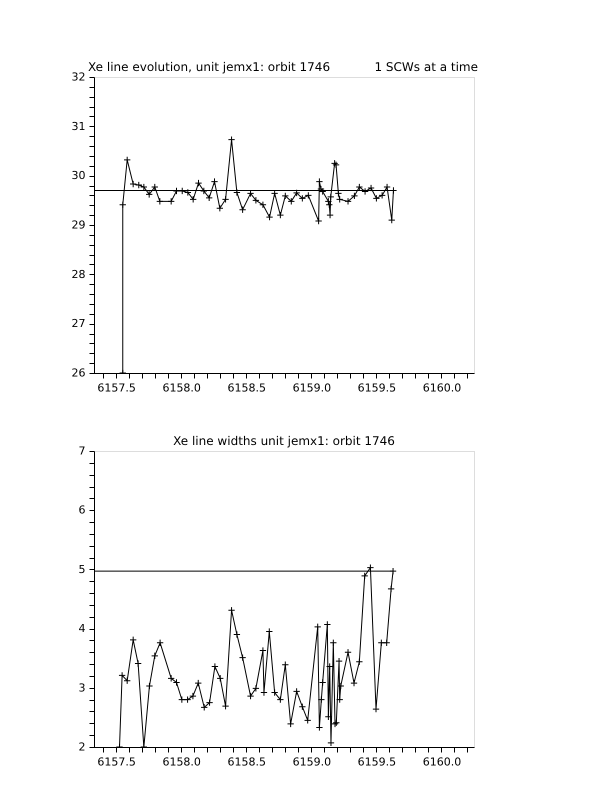  What do you see at coordinates (79, 373) in the screenshot?
I see `y-tick-label: 26` at bounding box center [79, 373].